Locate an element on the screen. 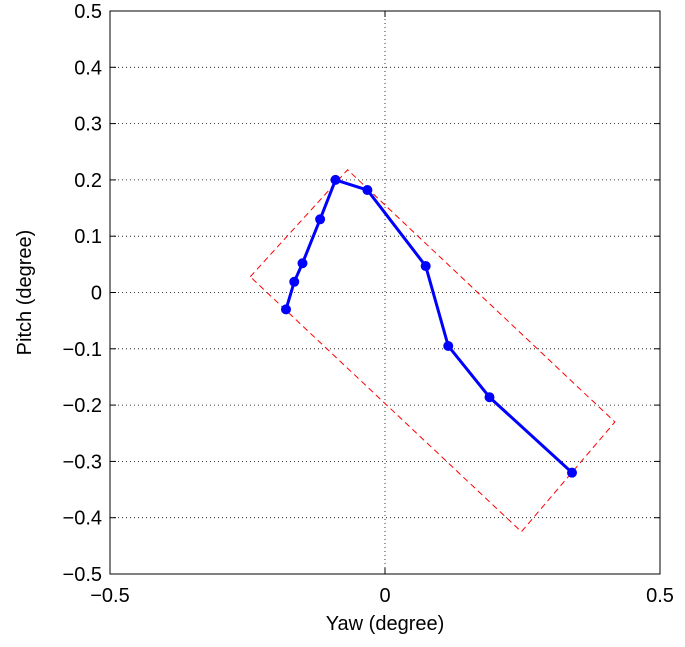  y-tick-label: 0 is located at coordinates (96, 294).